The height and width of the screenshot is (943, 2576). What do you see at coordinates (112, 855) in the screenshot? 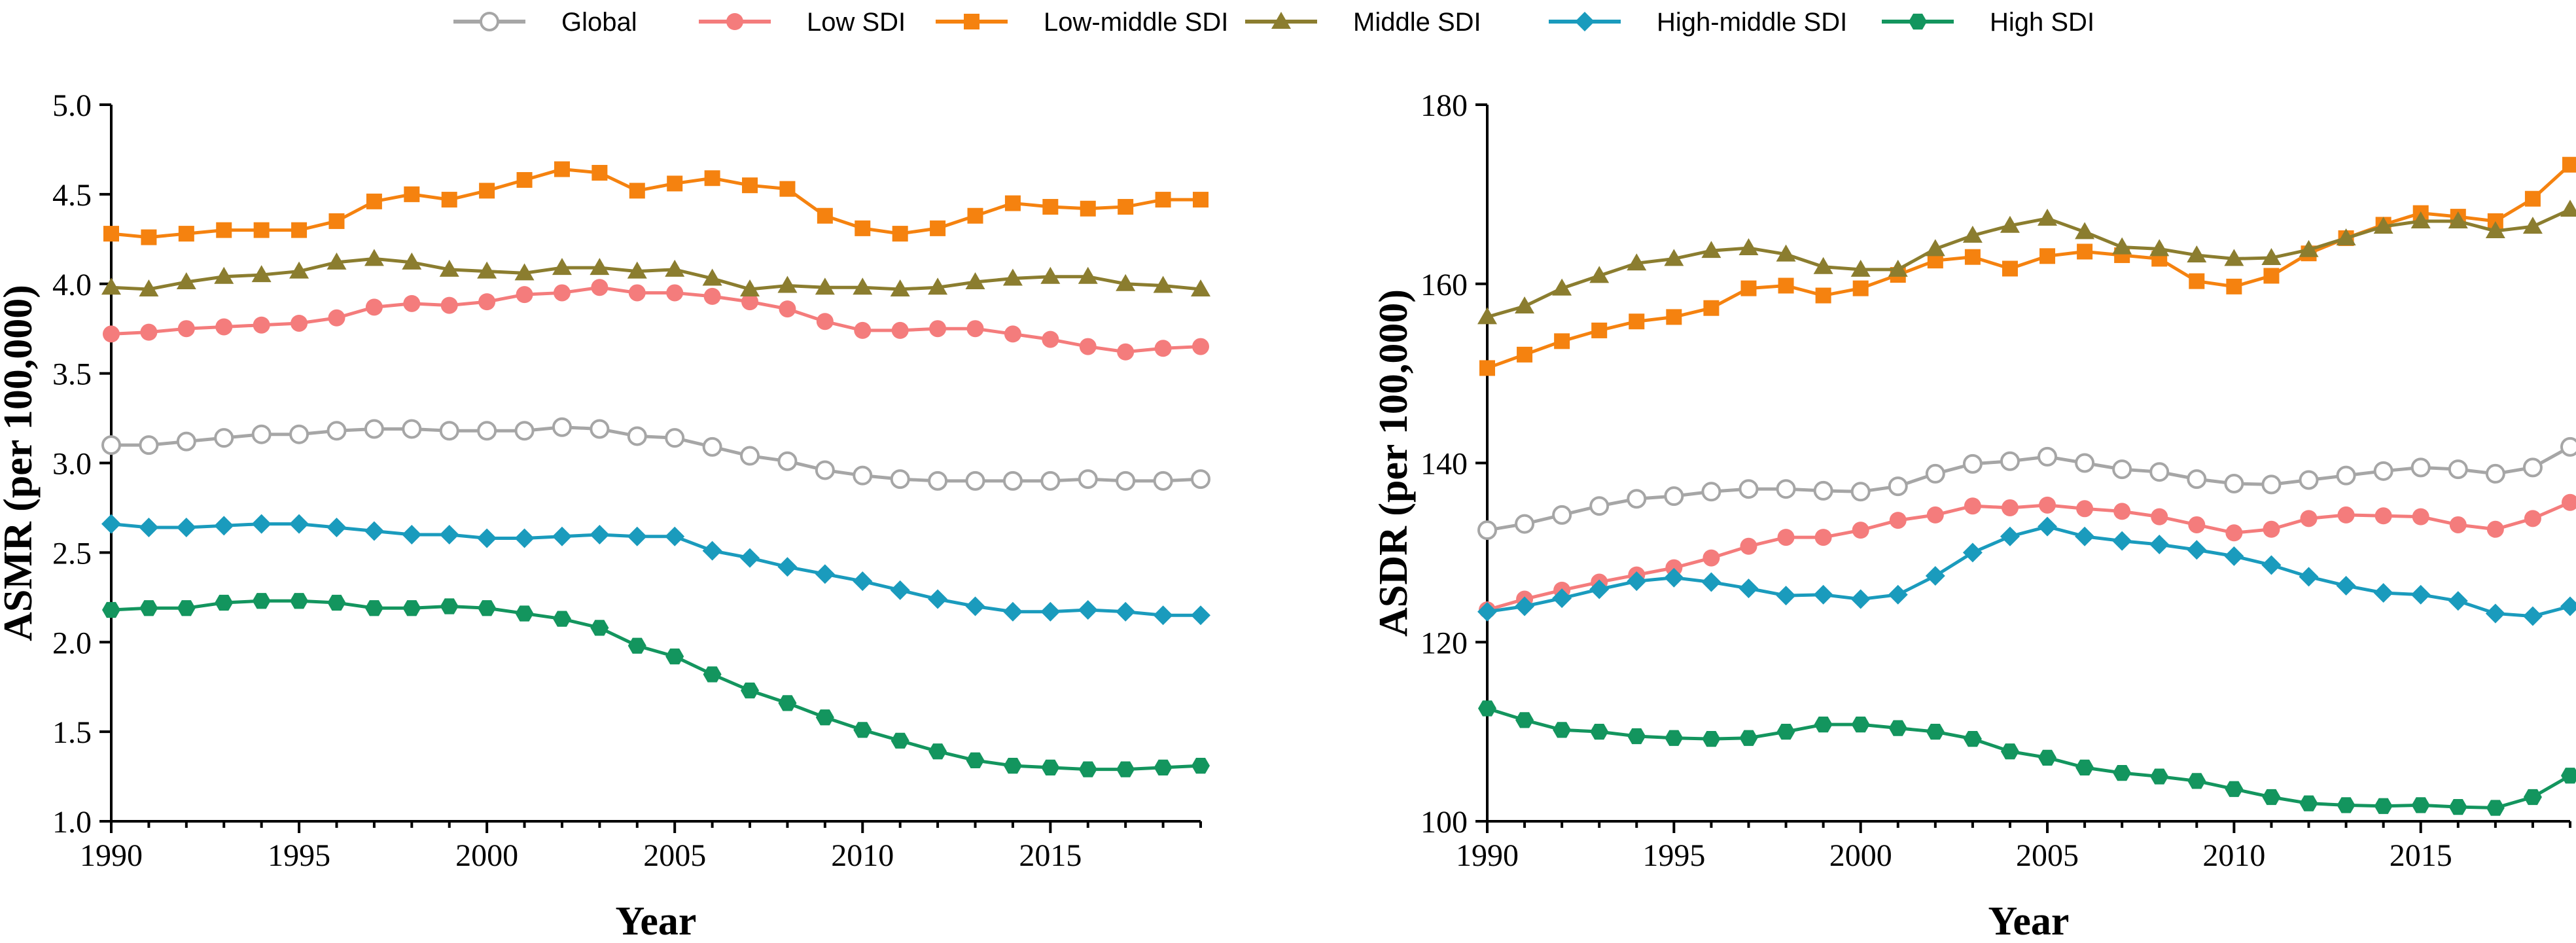
I see `x-tick-label: 1990` at bounding box center [112, 855].